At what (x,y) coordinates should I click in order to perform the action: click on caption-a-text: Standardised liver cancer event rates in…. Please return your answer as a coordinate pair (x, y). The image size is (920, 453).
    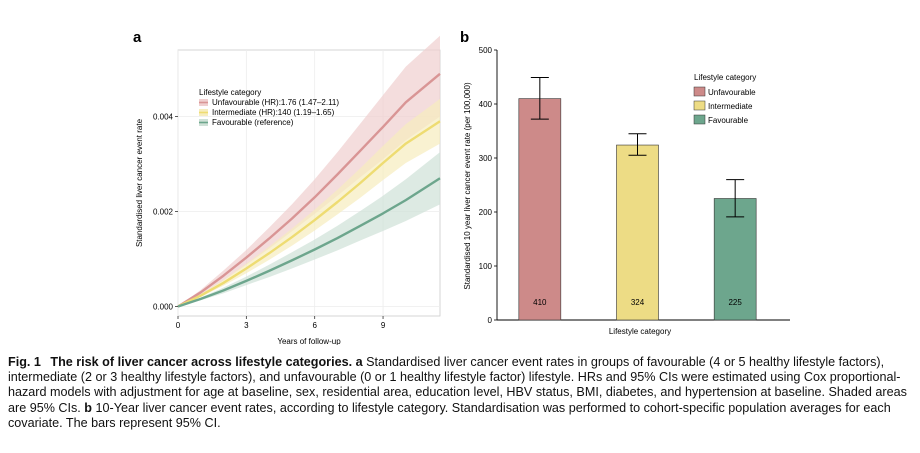
    Looking at the image, I should click on (457, 385).